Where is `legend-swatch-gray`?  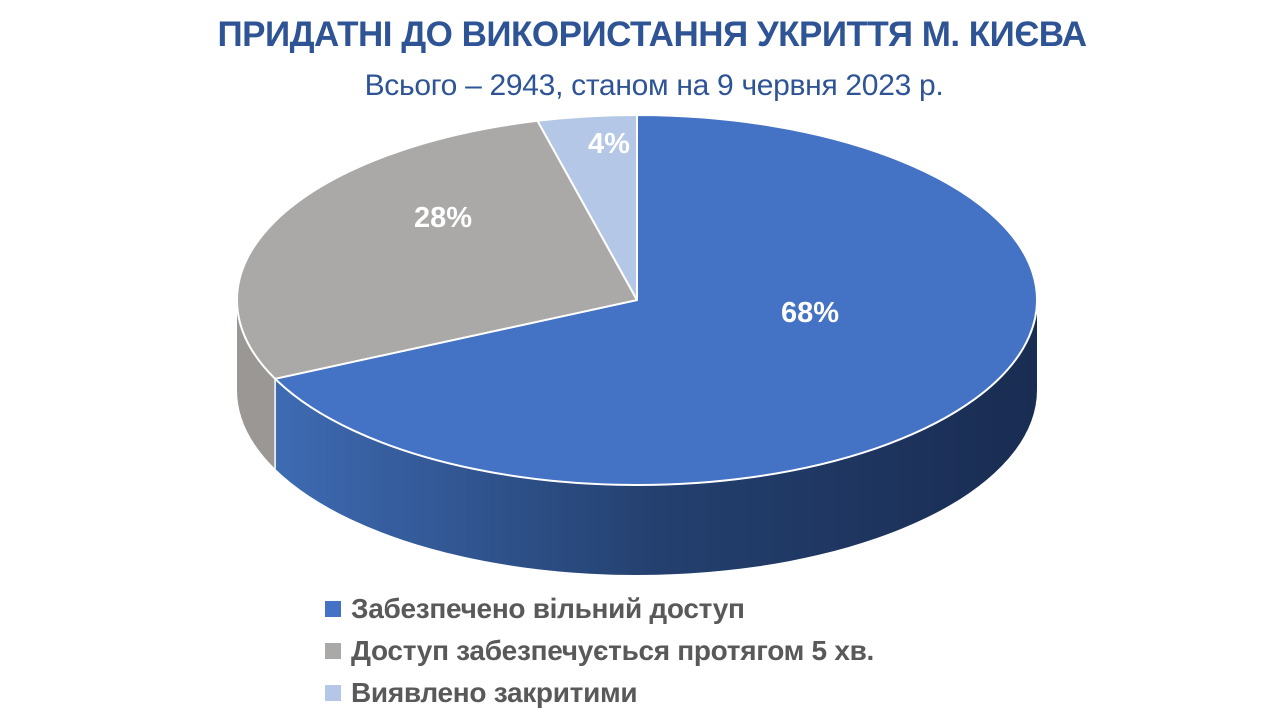 legend-swatch-gray is located at coordinates (333, 651).